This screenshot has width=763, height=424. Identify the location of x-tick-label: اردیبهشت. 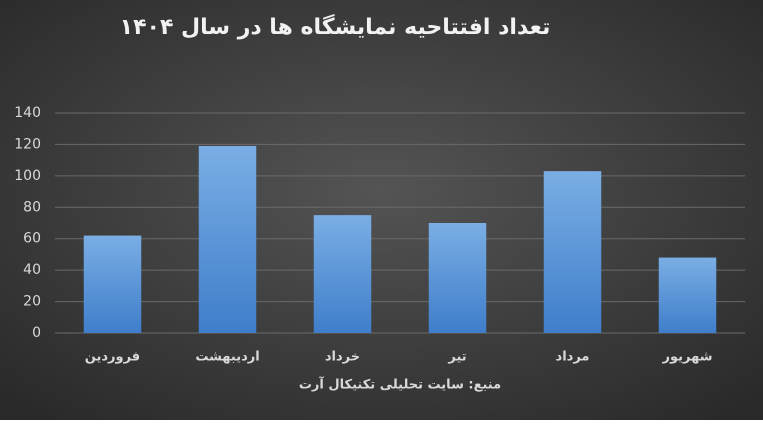
(227, 357).